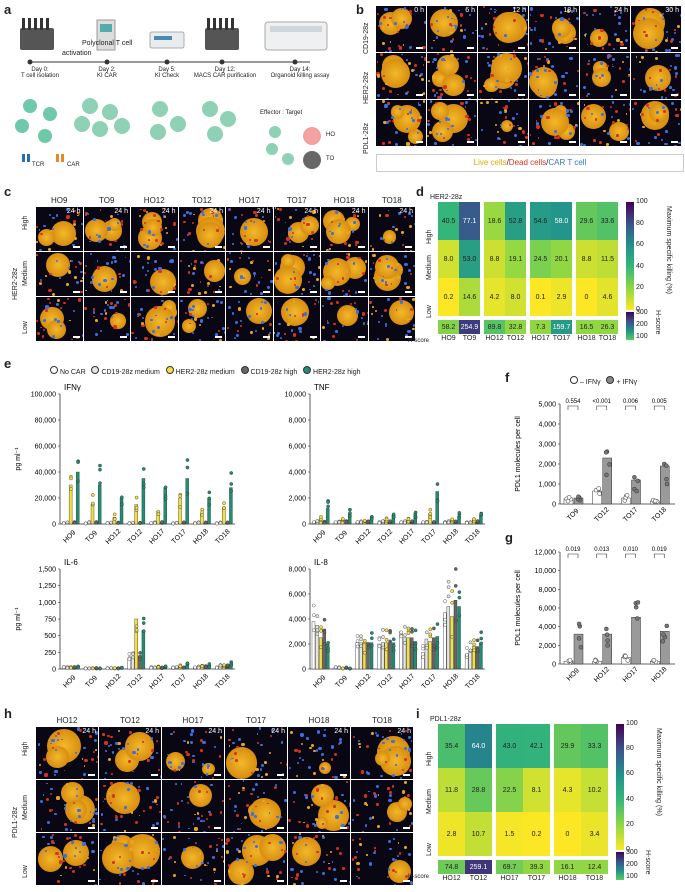 The height and width of the screenshot is (892, 685). I want to click on f-cat-2: TO17, so click(630, 514).